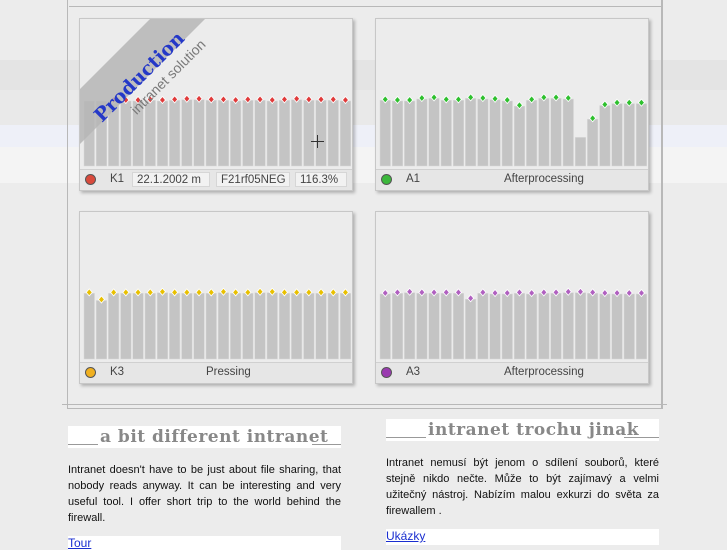  Describe the element at coordinates (522, 537) in the screenshot. I see `ukazky-link: Ukázky` at that location.